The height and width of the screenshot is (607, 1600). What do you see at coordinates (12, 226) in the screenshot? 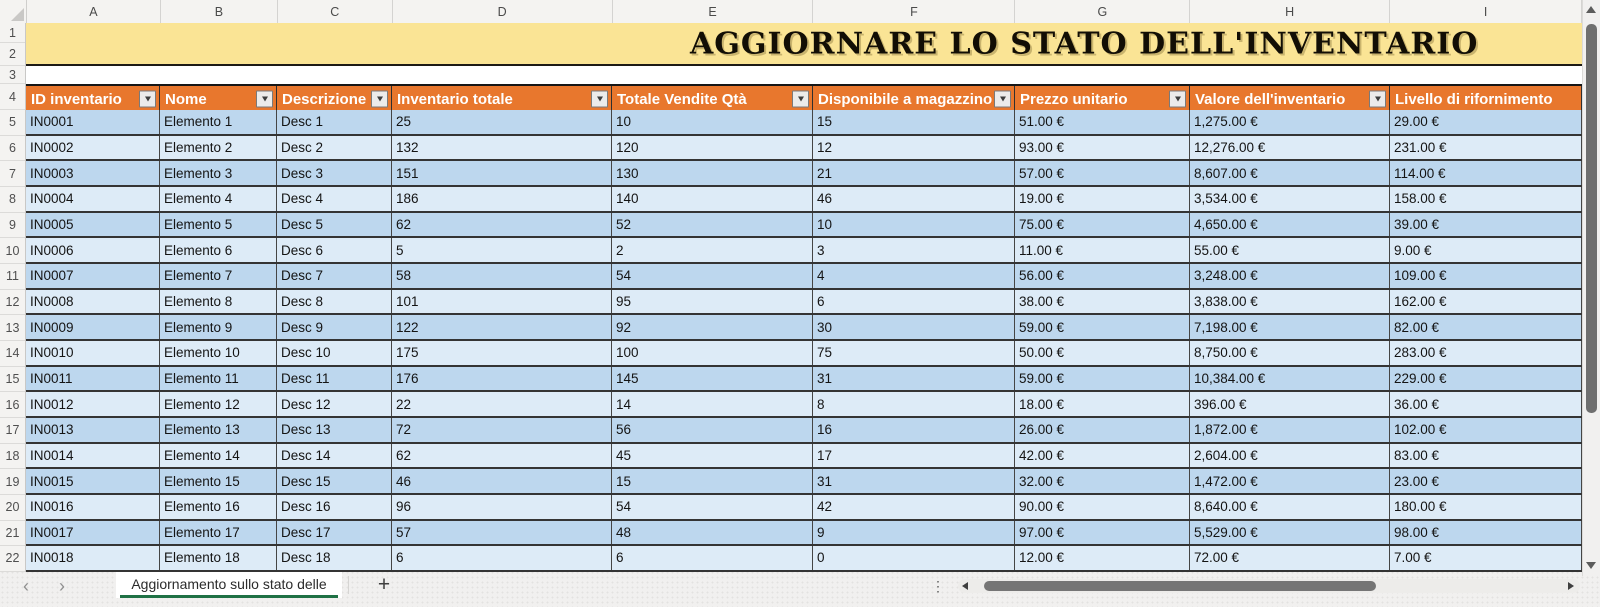
I see `row-number-9: 9` at bounding box center [12, 226].